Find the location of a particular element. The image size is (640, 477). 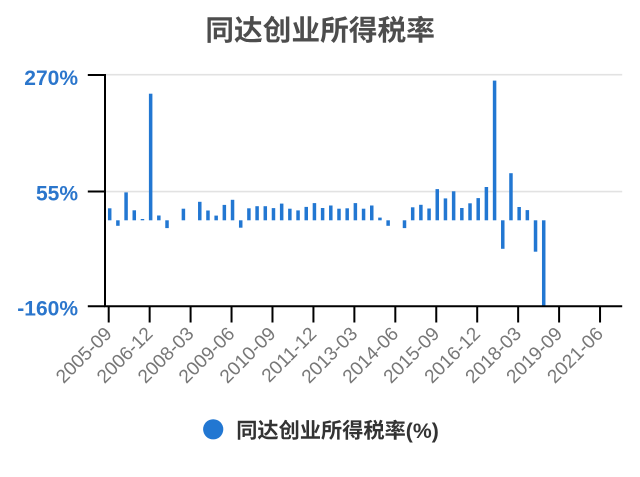

svg-text: -160% is located at coordinates (47, 309).